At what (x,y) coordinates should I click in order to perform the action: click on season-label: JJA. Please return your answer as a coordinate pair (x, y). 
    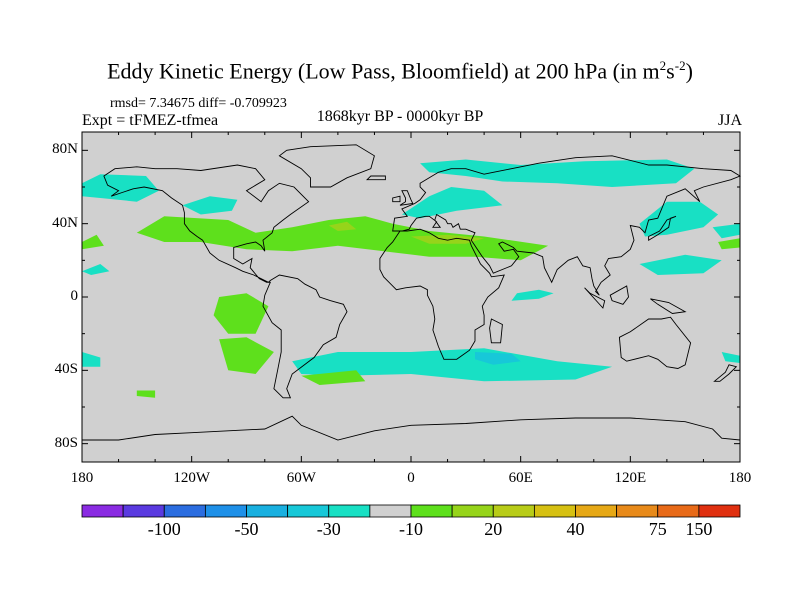
    Looking at the image, I should click on (729, 120).